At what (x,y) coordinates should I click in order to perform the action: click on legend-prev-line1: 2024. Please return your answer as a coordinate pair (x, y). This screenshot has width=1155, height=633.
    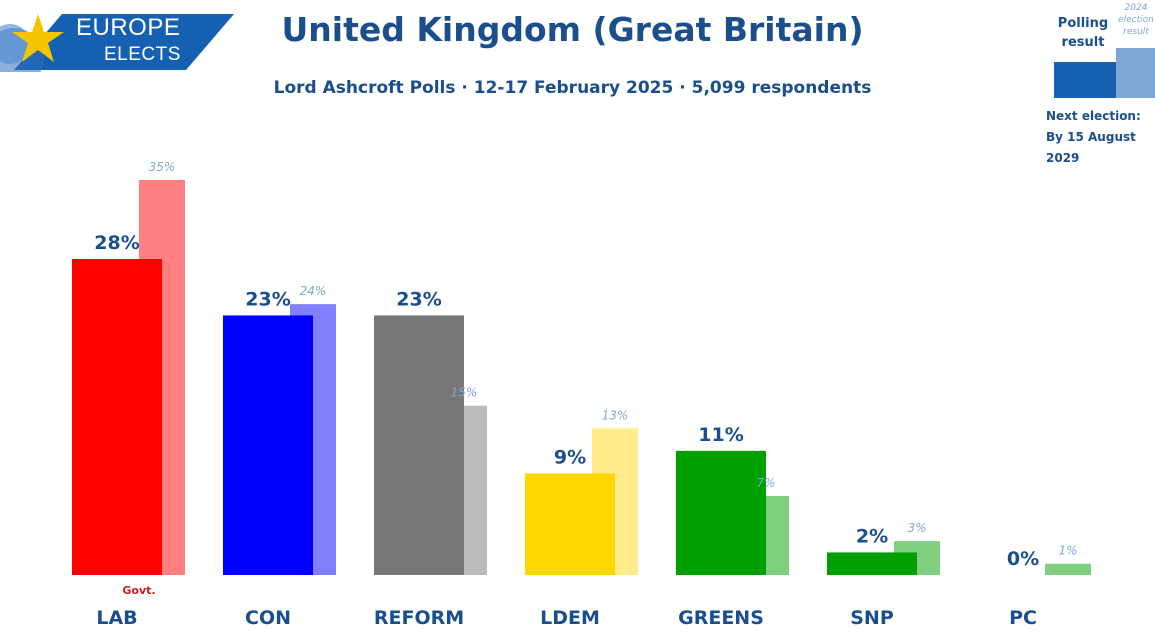
    Looking at the image, I should click on (1136, 8).